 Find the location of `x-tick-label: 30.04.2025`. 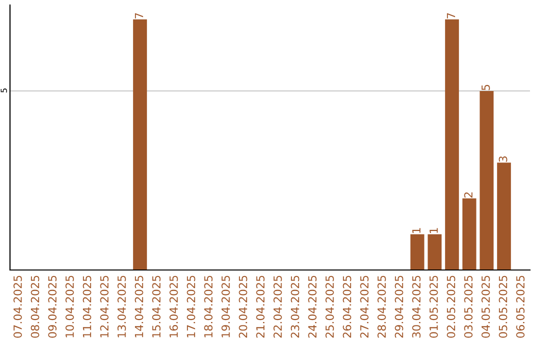

x-tick-label: 30.04.2025 is located at coordinates (416, 307).